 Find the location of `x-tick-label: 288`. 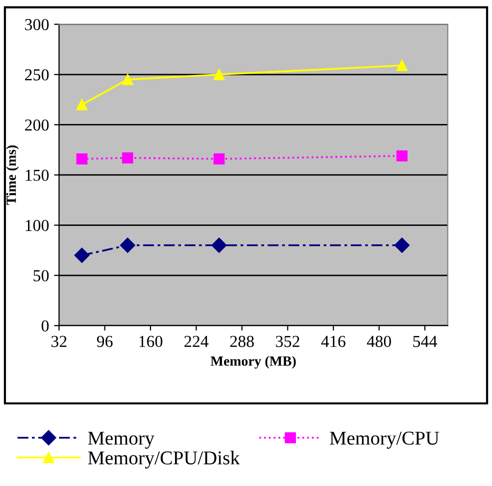

x-tick-label: 288 is located at coordinates (242, 342).